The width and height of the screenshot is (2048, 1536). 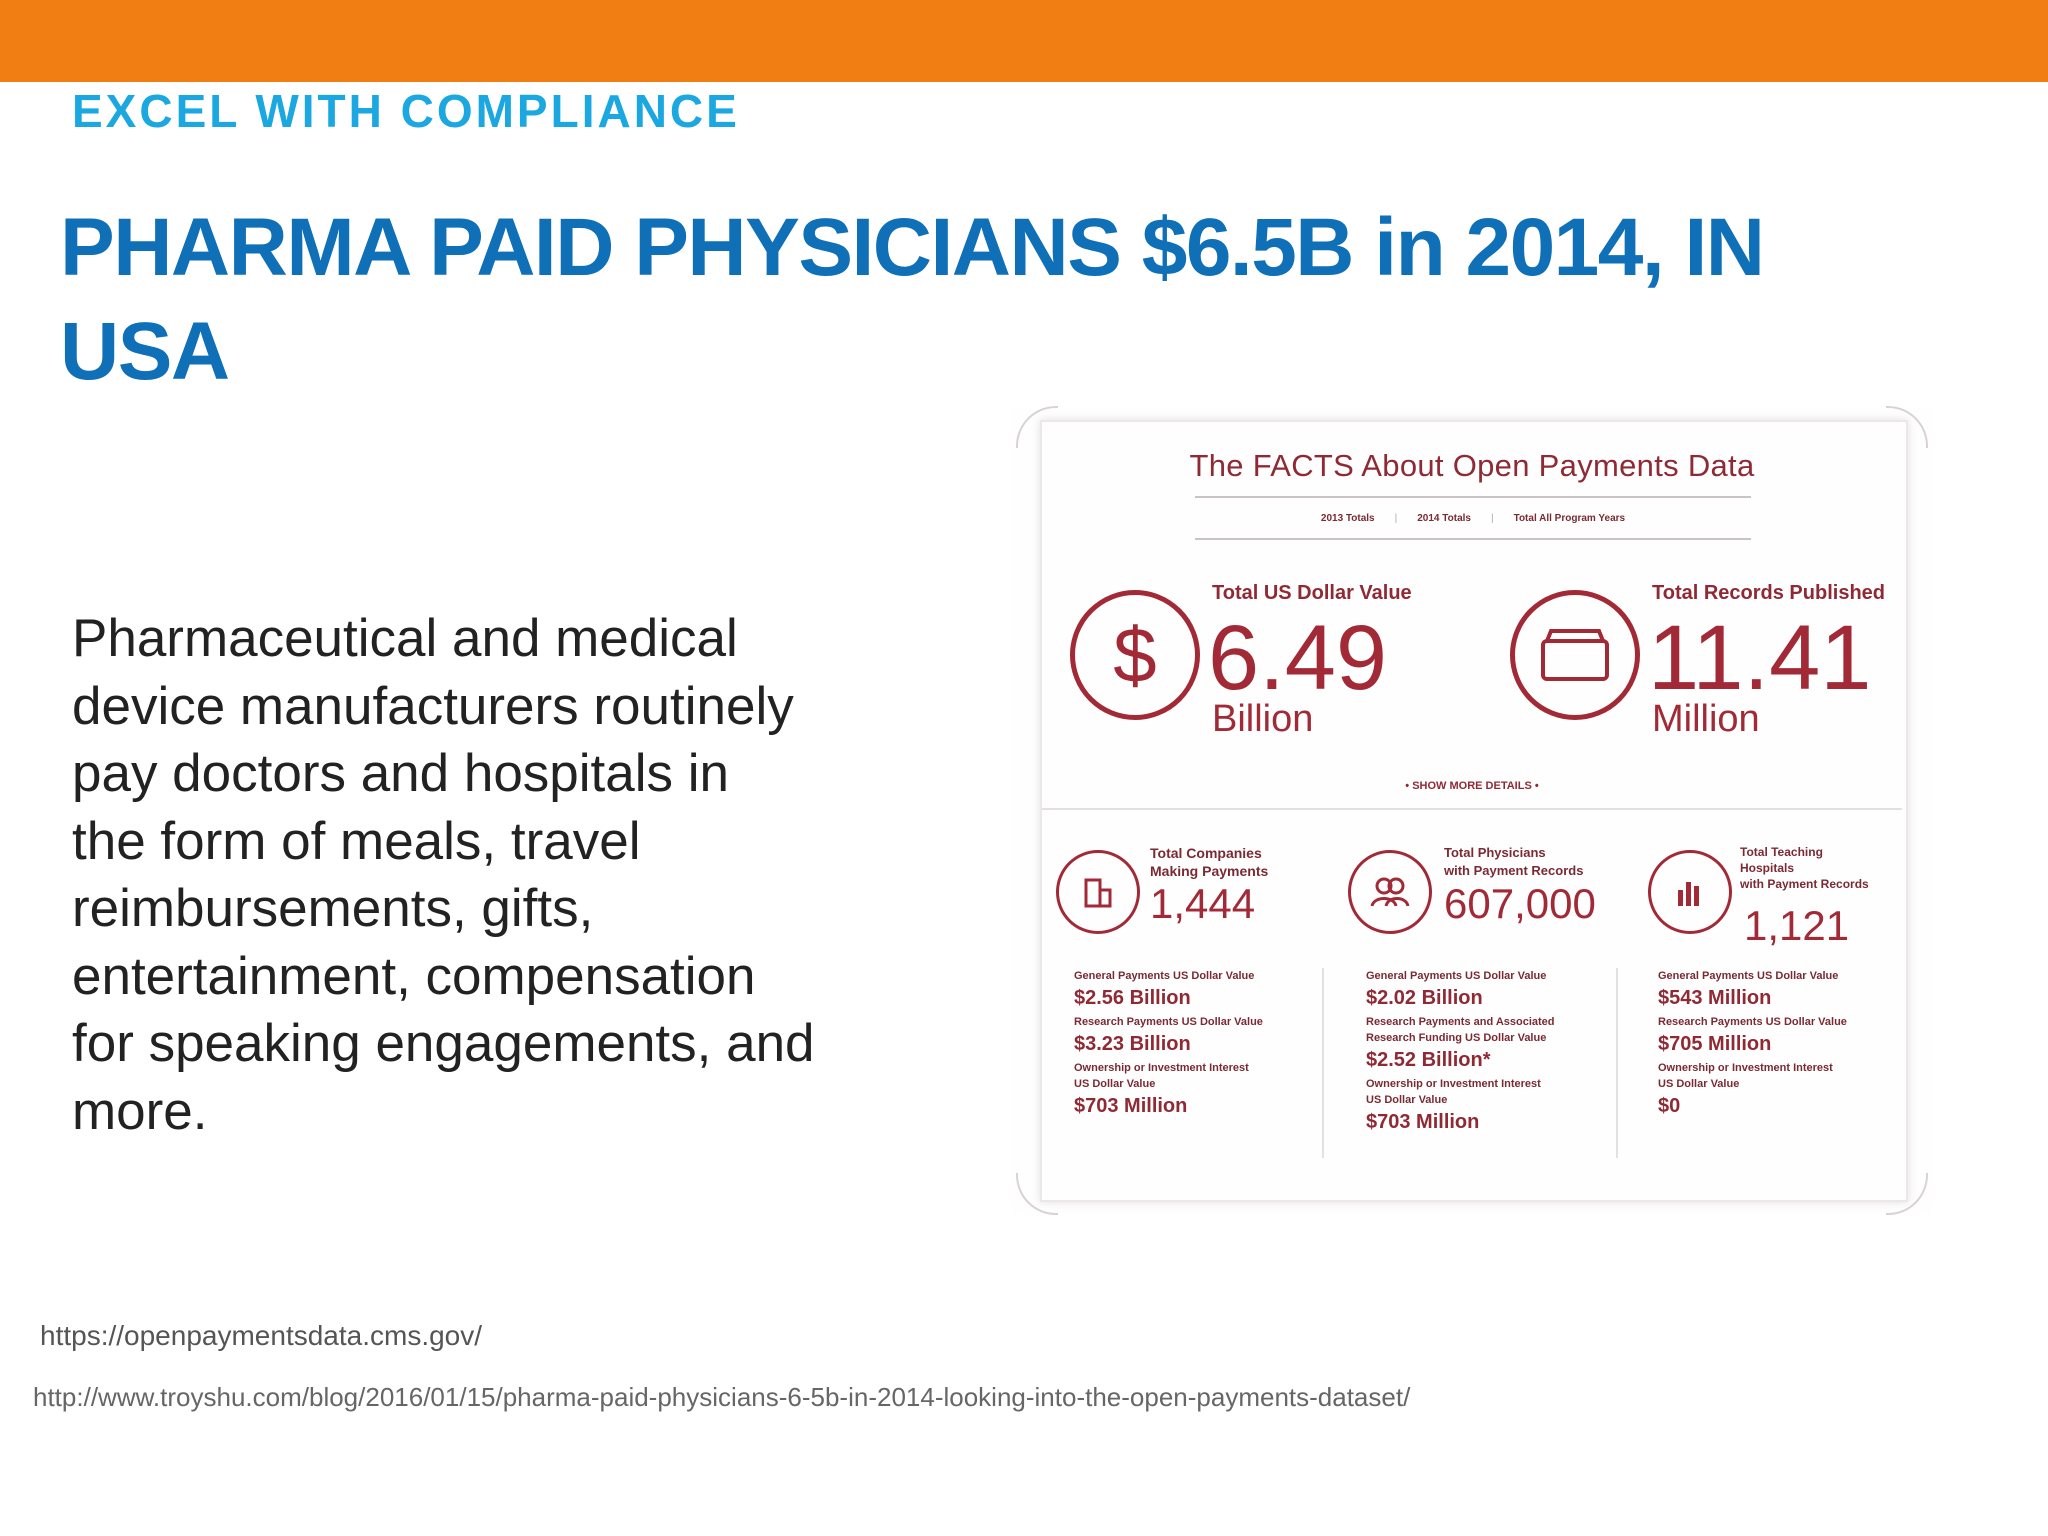 I want to click on records-icon, so click(x=1575, y=655).